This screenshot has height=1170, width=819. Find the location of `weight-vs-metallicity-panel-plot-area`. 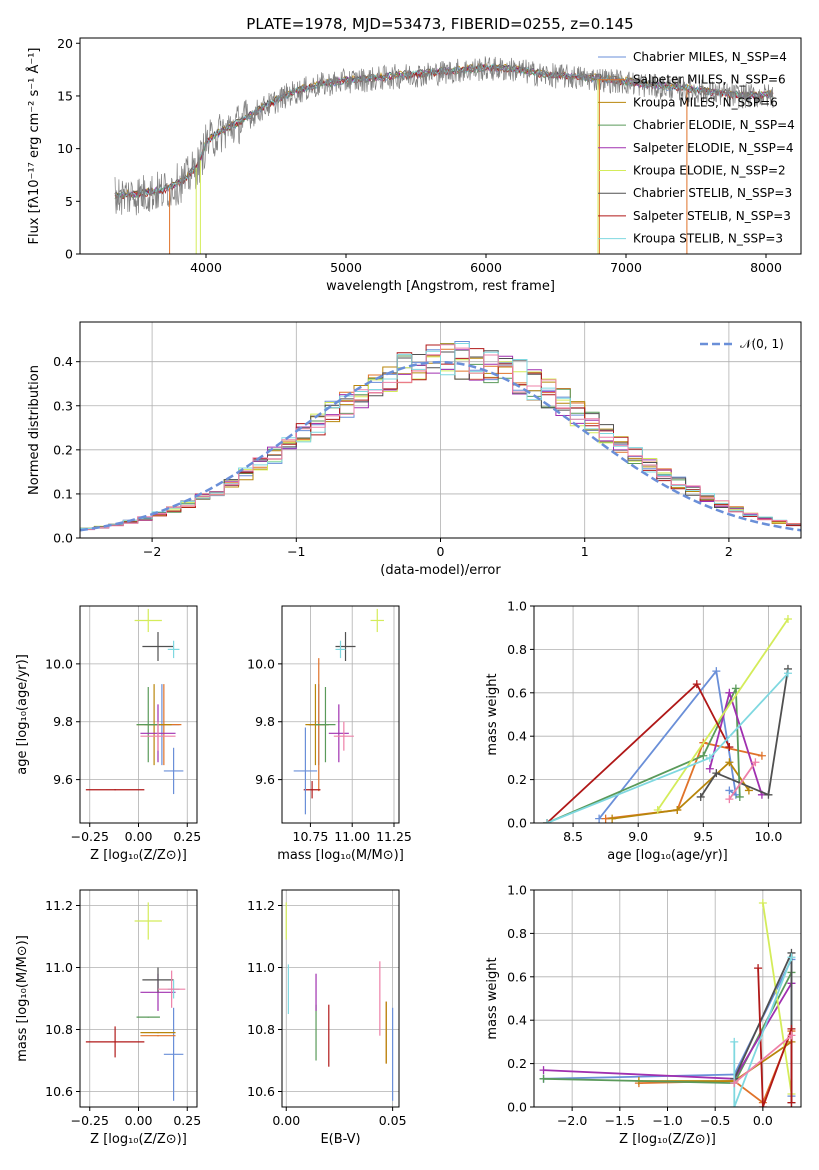

weight-vs-metallicity-panel-plot-area is located at coordinates (667, 1003).